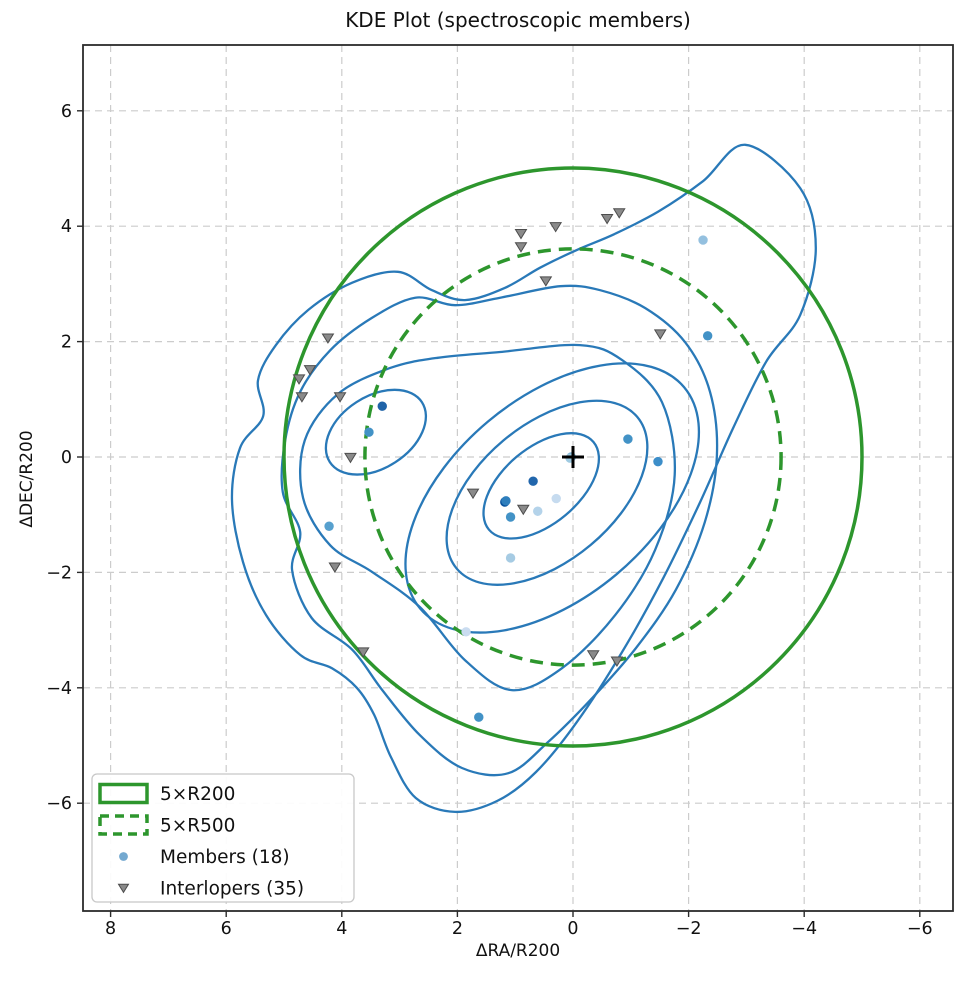 This screenshot has height=984, width=969. I want to click on x-tick-label: 0, so click(572, 929).